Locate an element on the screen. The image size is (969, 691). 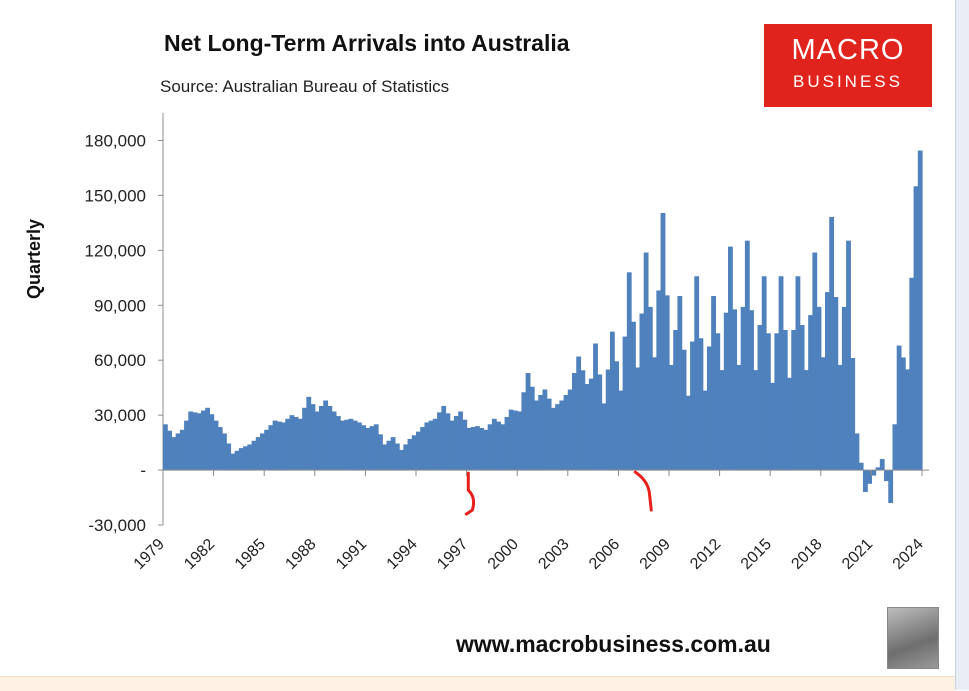
logo-line1: MACRO is located at coordinates (848, 50).